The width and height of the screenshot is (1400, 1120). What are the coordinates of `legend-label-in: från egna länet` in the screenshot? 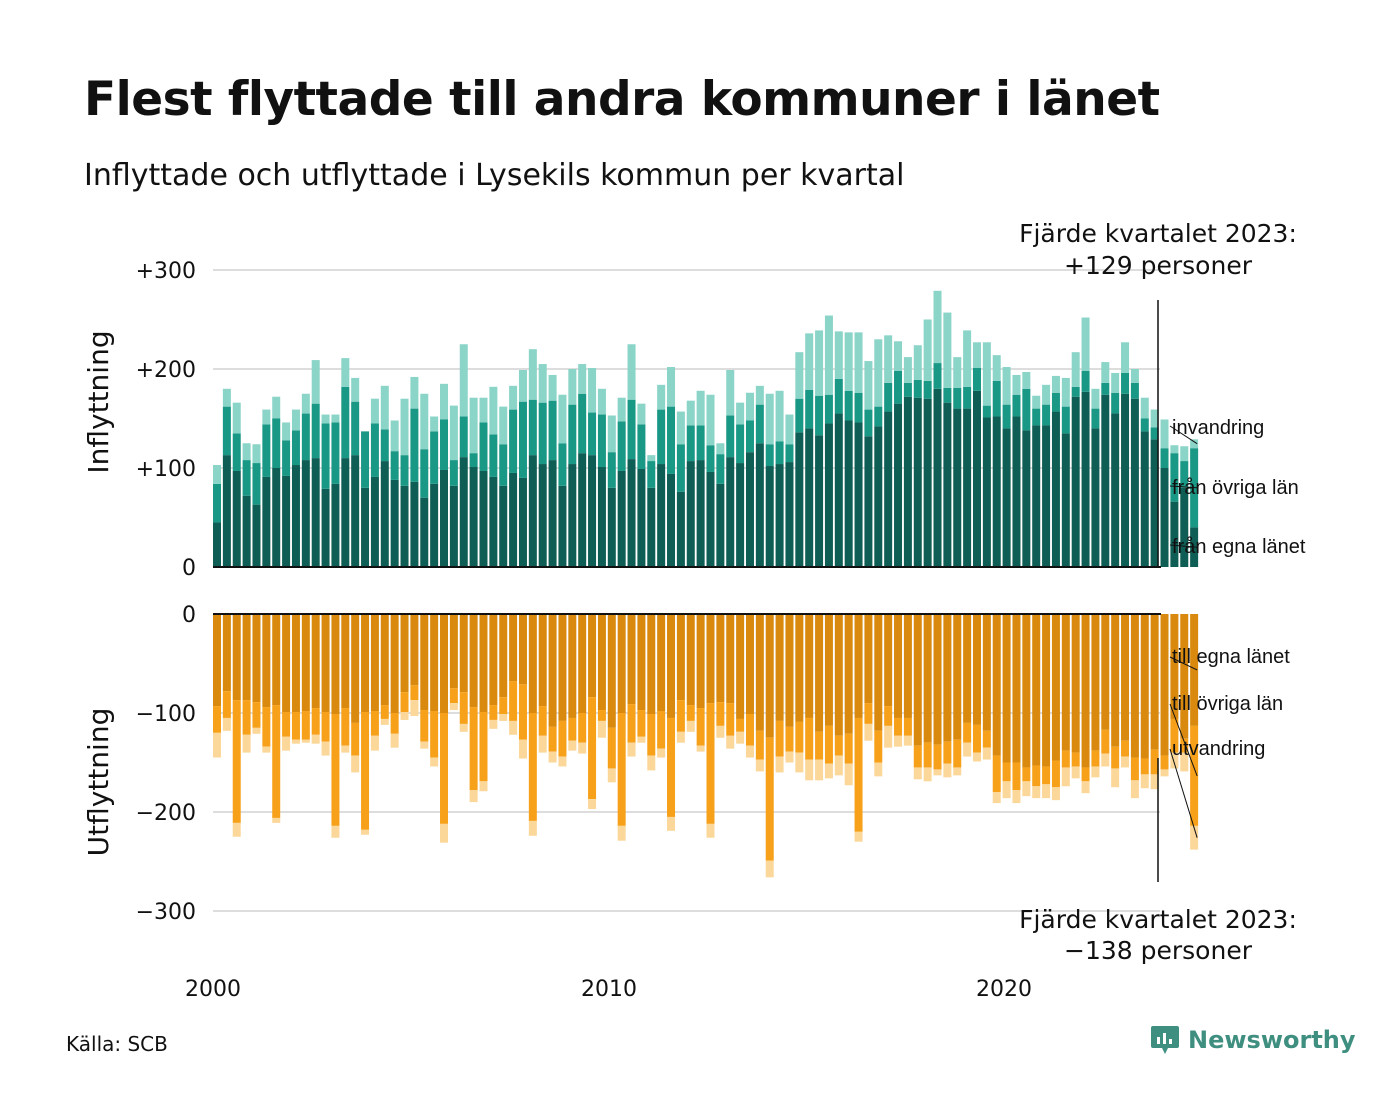 It's located at (1239, 547).